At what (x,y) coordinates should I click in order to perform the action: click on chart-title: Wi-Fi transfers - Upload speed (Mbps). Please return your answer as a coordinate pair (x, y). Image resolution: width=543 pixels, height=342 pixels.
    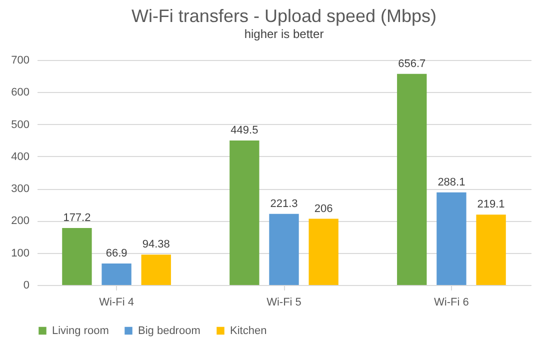
    Looking at the image, I should click on (284, 16).